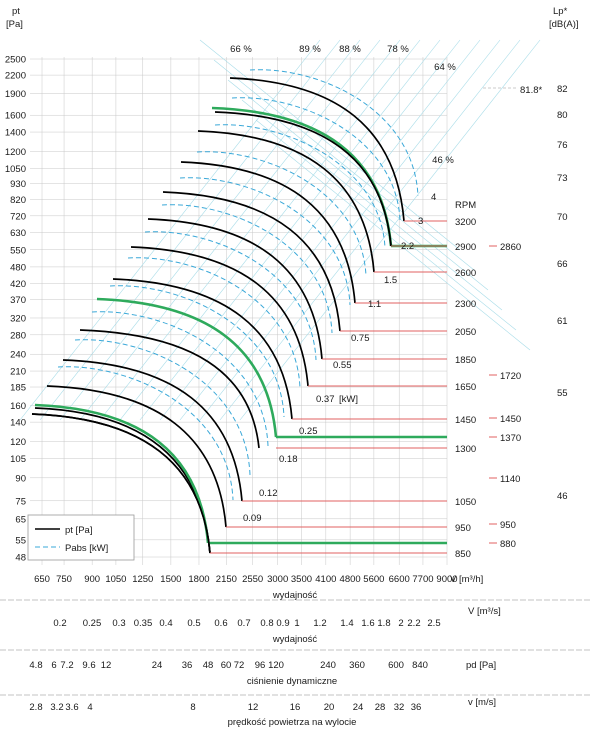 The image size is (590, 752). Describe the element at coordinates (292, 681) in the screenshot. I see `x-axis-title-pd: ciśnienie dynamiczne` at that location.